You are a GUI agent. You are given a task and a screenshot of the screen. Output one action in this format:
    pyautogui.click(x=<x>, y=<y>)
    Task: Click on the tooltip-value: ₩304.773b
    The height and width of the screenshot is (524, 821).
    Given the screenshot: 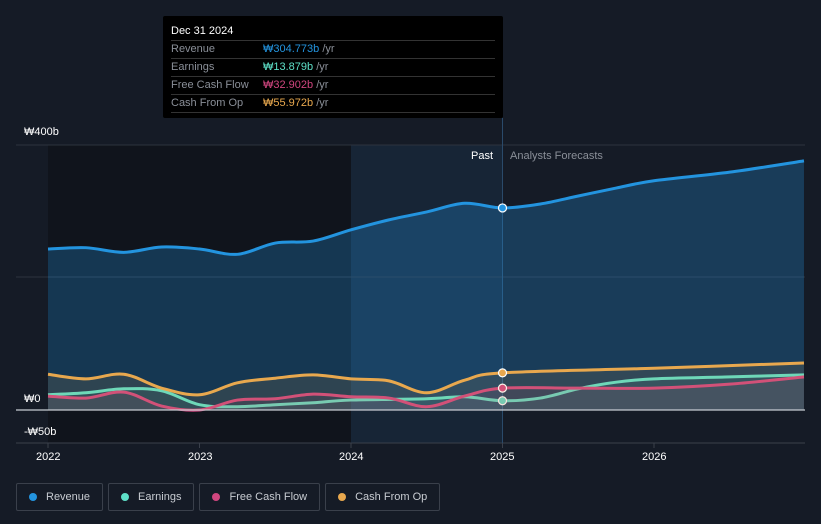 What is the action you would take?
    pyautogui.click(x=291, y=49)
    